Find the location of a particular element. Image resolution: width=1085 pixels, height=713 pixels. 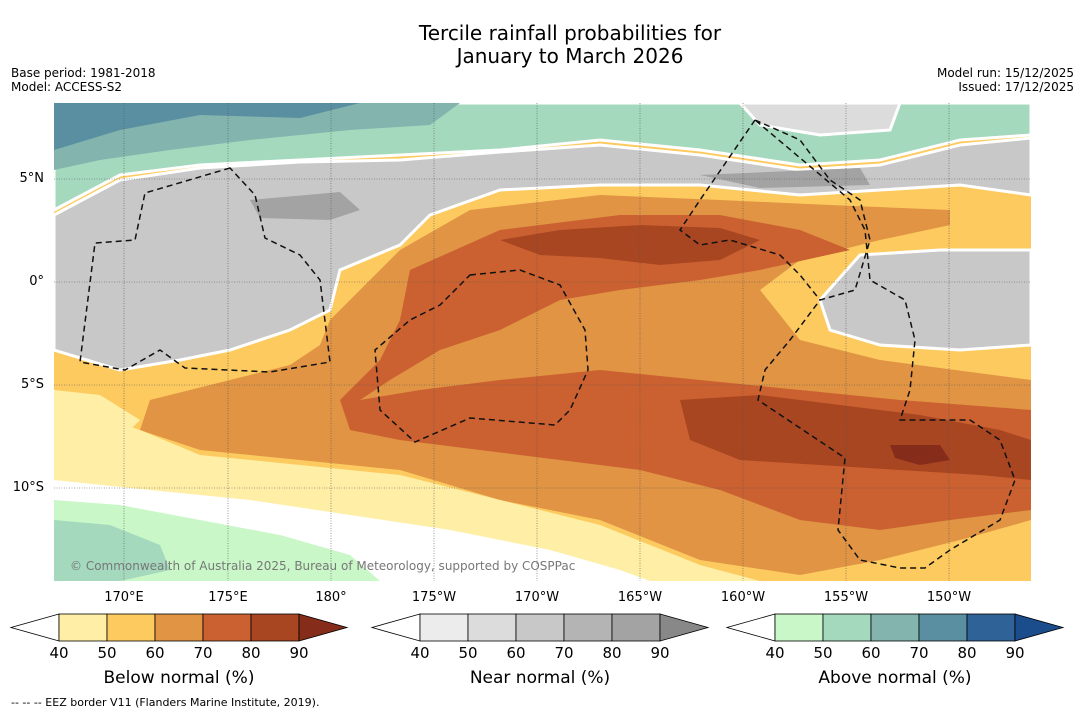

cb-above-tick: 50 is located at coordinates (823, 653).